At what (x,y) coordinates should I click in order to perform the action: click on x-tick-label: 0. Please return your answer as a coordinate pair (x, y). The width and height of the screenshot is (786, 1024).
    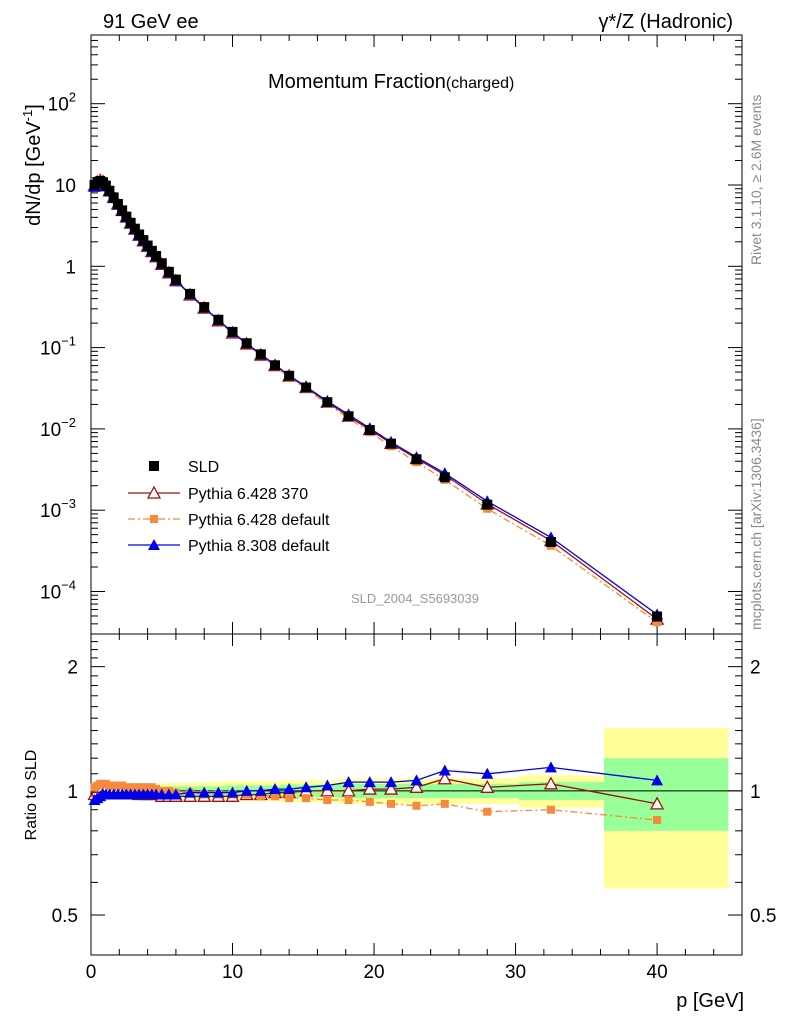
    Looking at the image, I should click on (91, 972).